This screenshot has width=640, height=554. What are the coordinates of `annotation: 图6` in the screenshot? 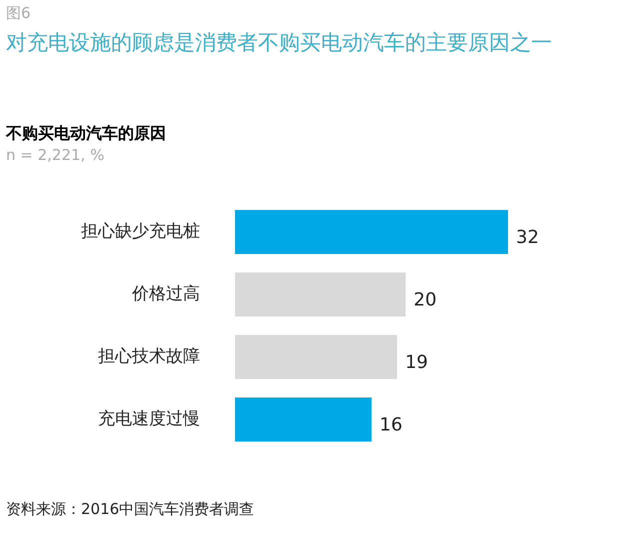 It's located at (18, 13).